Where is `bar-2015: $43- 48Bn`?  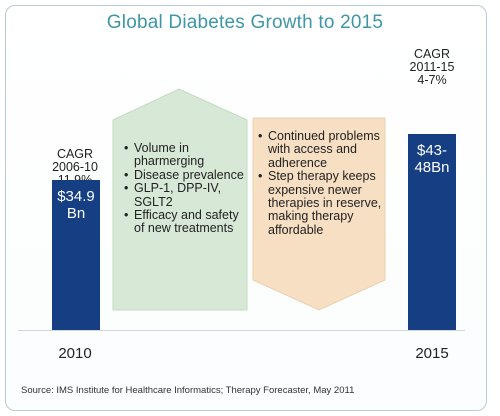 bar-2015: $43- 48Bn is located at coordinates (432, 232).